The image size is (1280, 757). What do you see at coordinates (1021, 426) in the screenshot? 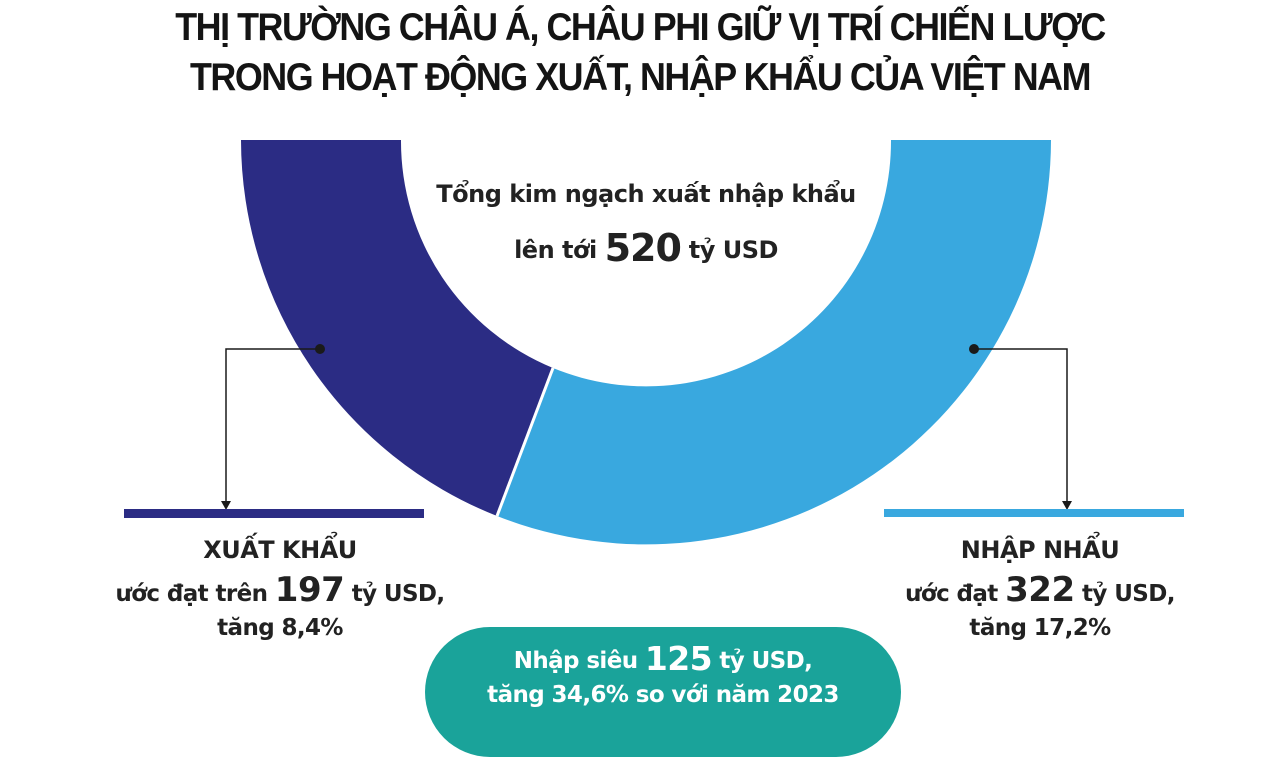
I see `import-connector` at bounding box center [1021, 426].